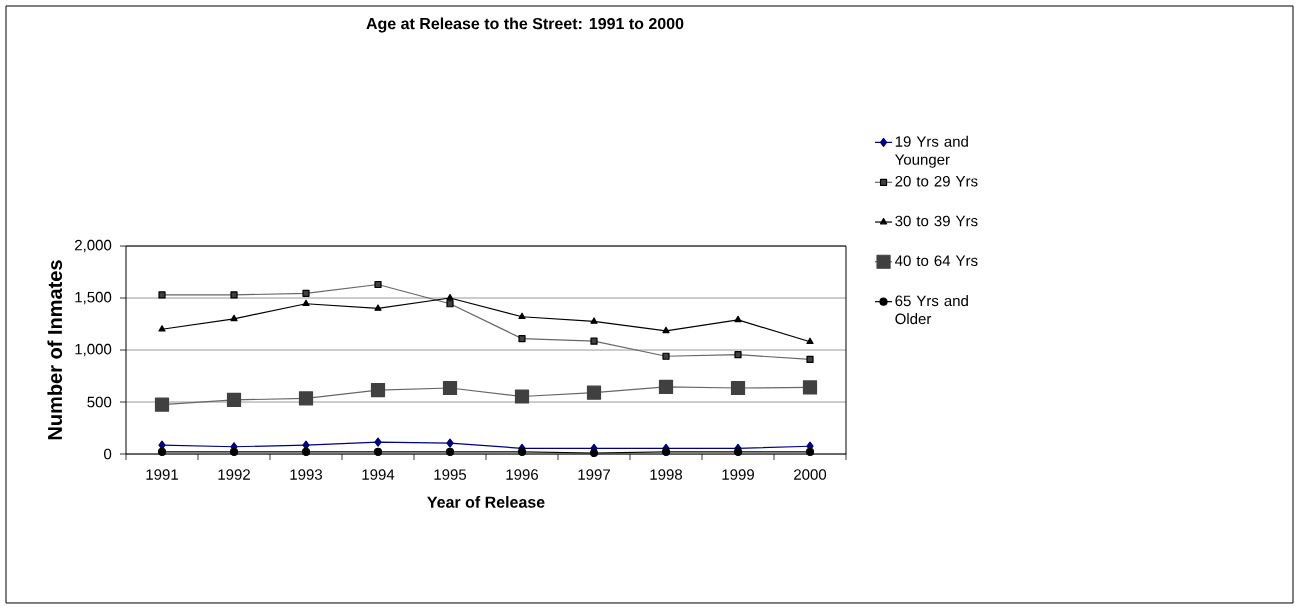 This screenshot has width=1299, height=609. Describe the element at coordinates (378, 474) in the screenshot. I see `x-tick-label: 1994` at that location.